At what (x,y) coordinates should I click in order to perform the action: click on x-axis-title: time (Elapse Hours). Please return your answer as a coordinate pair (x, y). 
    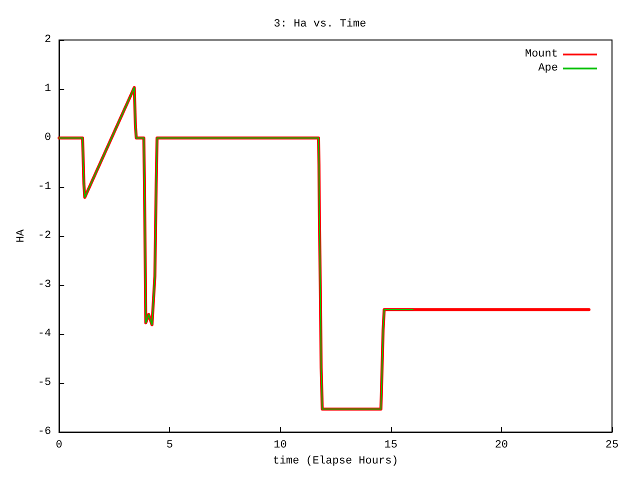
    Looking at the image, I should click on (335, 462).